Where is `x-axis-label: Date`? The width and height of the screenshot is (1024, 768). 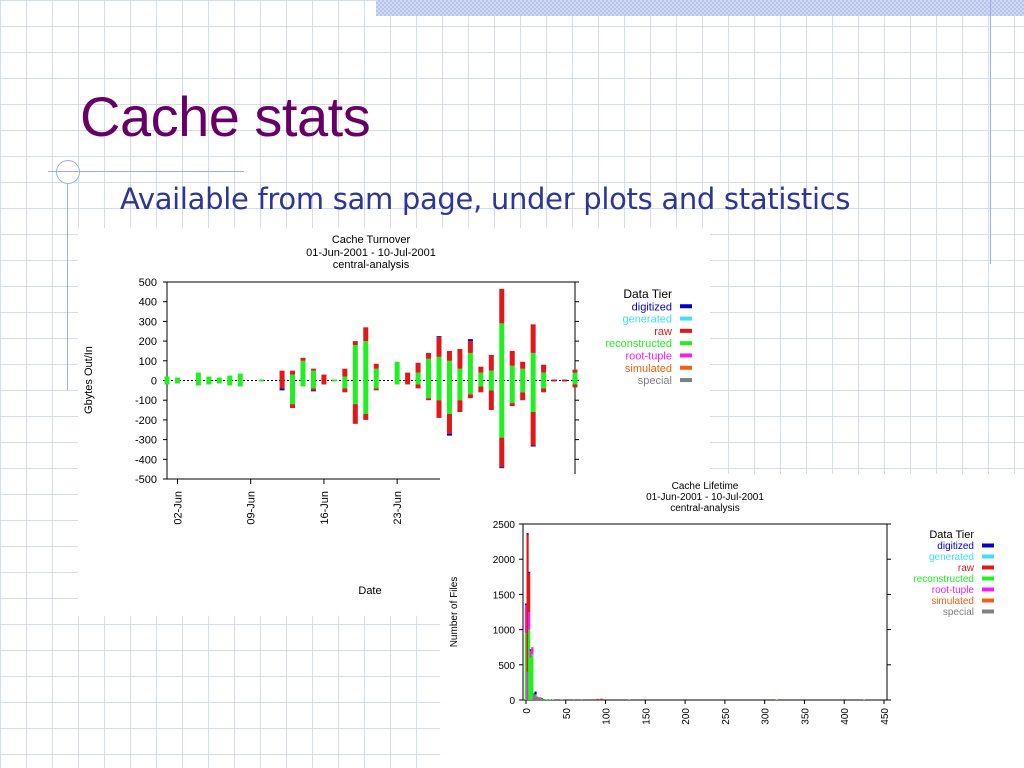 x-axis-label: Date is located at coordinates (369, 591).